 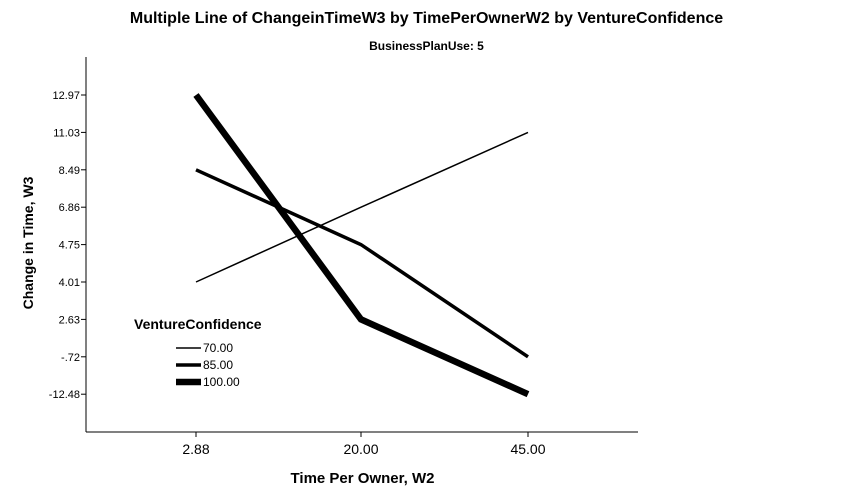 I want to click on x-tick-label: 20.00, so click(x=360, y=449).